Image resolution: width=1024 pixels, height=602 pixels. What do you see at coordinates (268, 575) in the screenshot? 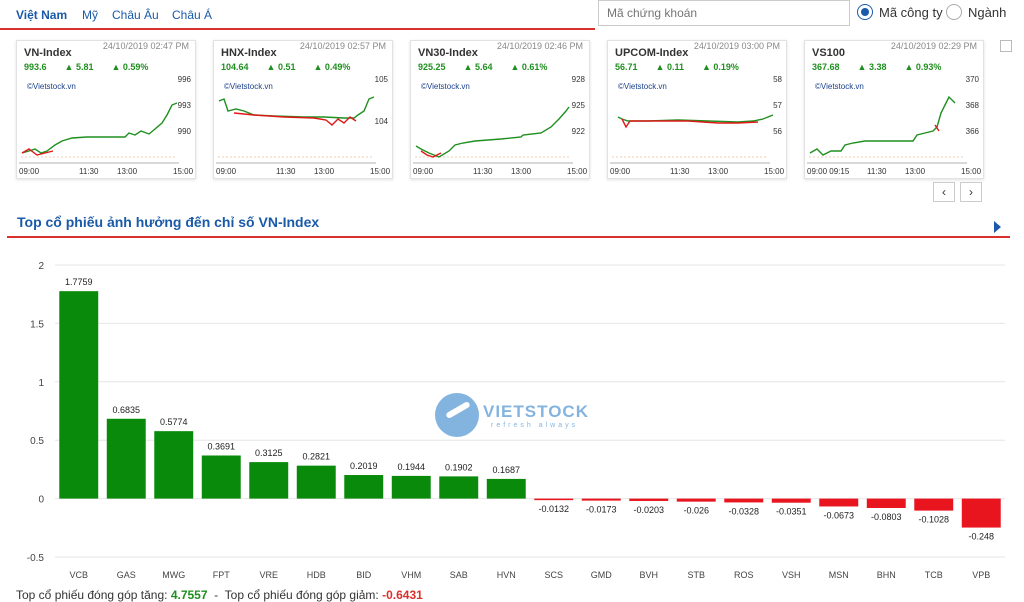
I see `x-tick-label: VRE` at bounding box center [268, 575].